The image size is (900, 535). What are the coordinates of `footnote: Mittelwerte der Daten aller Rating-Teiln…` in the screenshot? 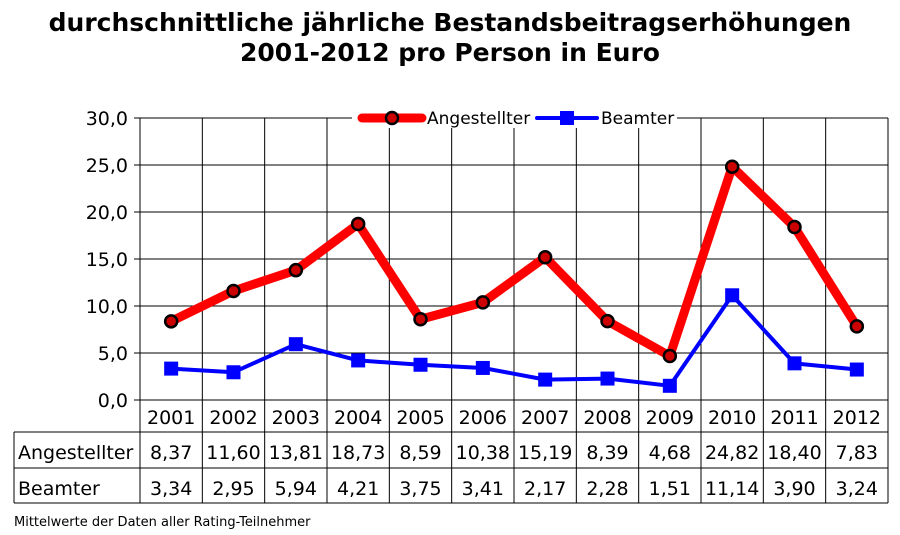 It's located at (162, 522).